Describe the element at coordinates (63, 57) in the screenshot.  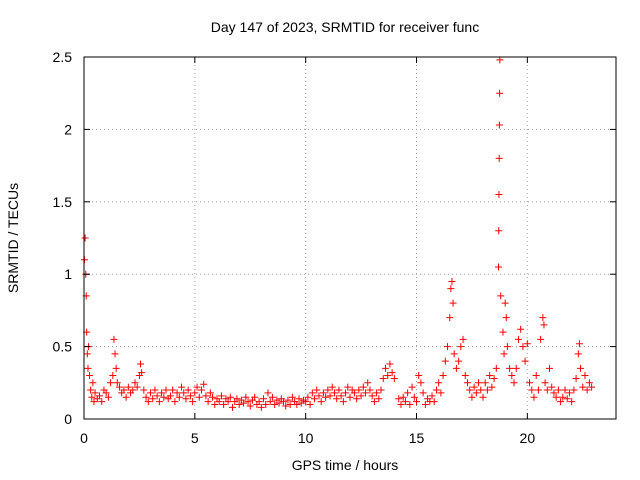
I see `y-tick-label: 2.5` at that location.